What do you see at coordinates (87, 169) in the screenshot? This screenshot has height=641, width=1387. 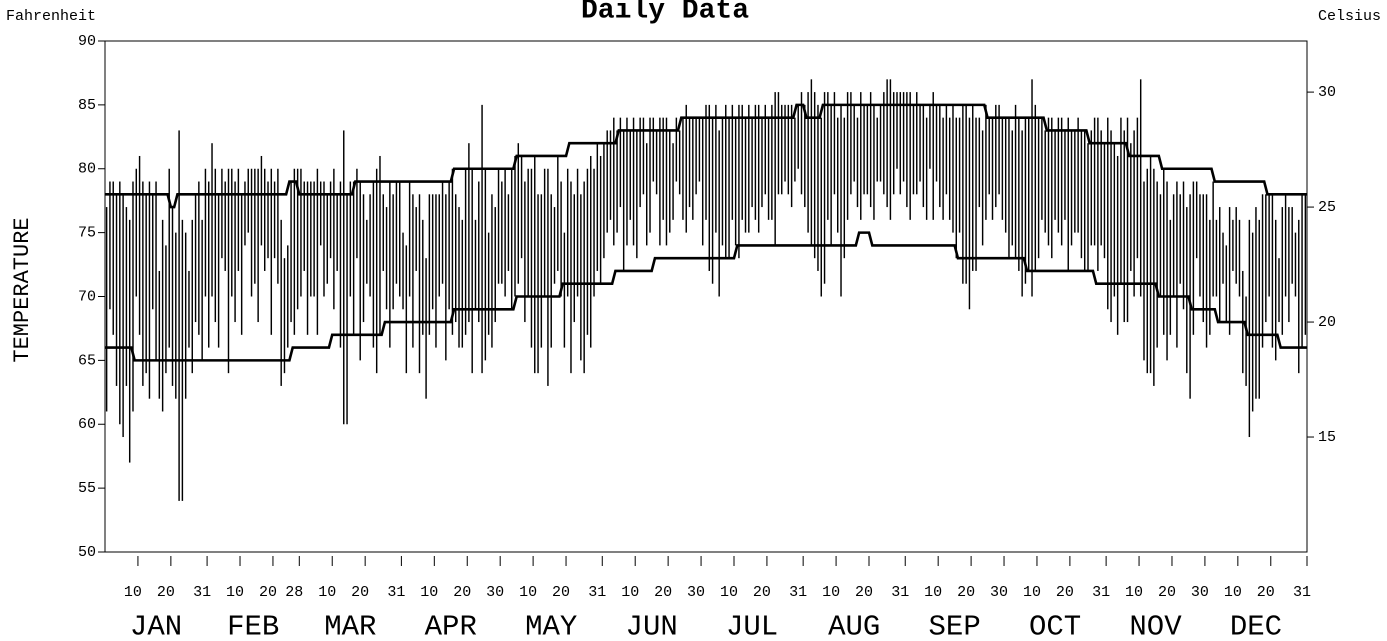 I see `y-tick-label: 80` at bounding box center [87, 169].